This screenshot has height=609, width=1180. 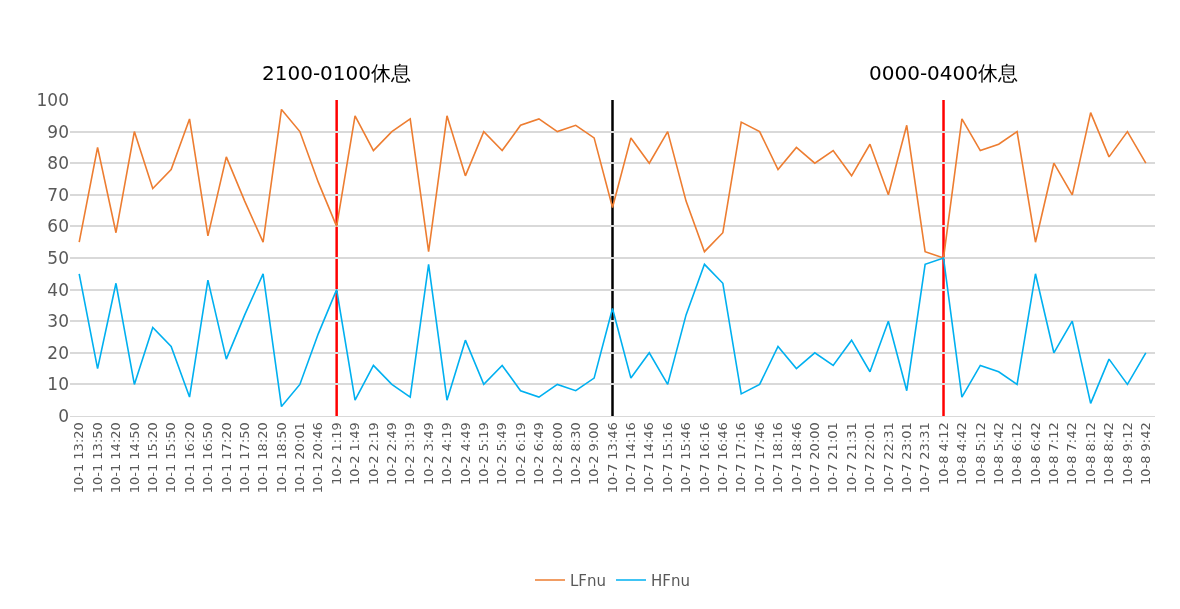 I want to click on y-tick-label: 60, so click(x=58, y=226).